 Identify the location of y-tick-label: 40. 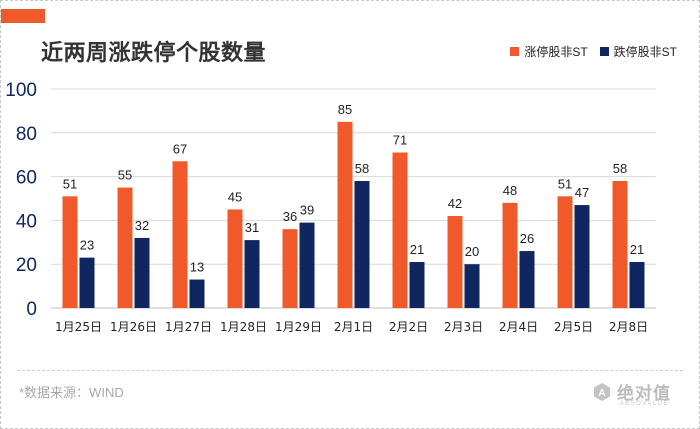
(26, 221).